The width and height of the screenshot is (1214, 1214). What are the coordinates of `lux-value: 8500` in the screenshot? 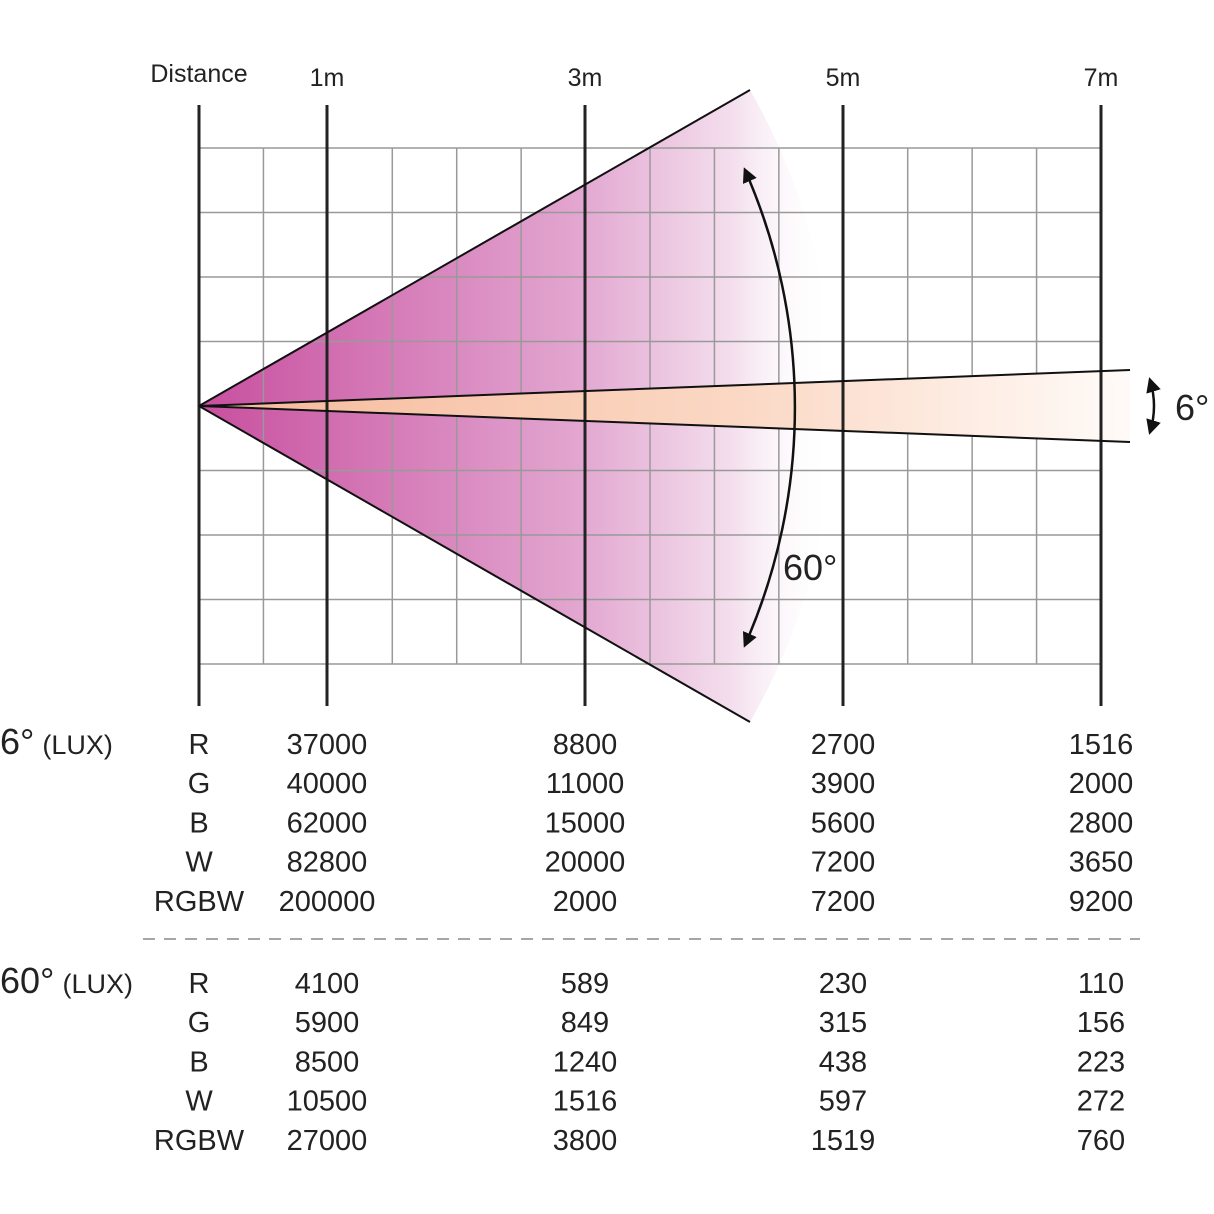 It's located at (327, 1062).